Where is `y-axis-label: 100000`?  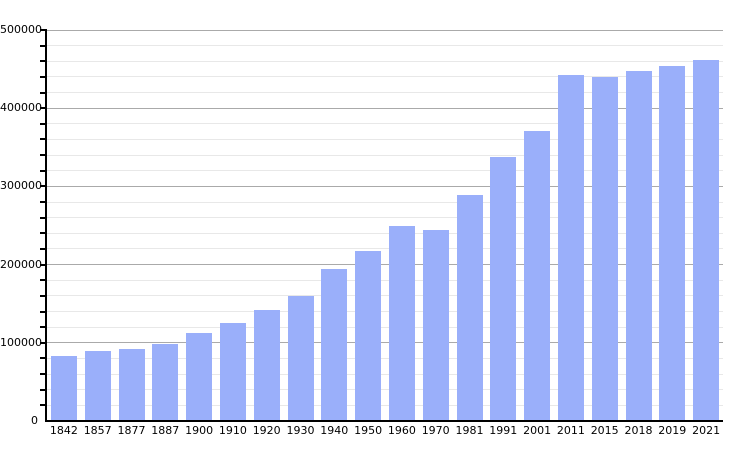
y-axis-label: 100000 is located at coordinates (21, 342).